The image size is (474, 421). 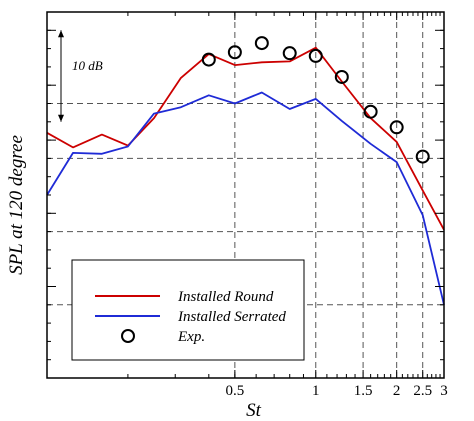 I want to click on legend-label-exp: Exp., so click(x=191, y=337).